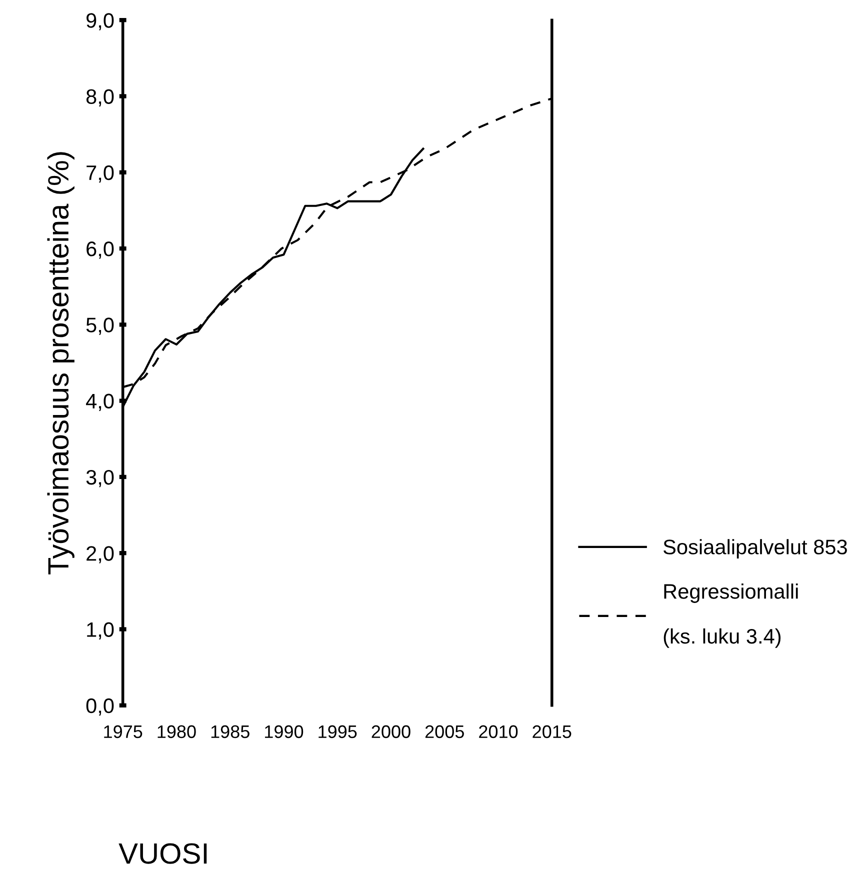  Describe the element at coordinates (498, 731) in the screenshot. I see `x-tick-label: 2010` at that location.